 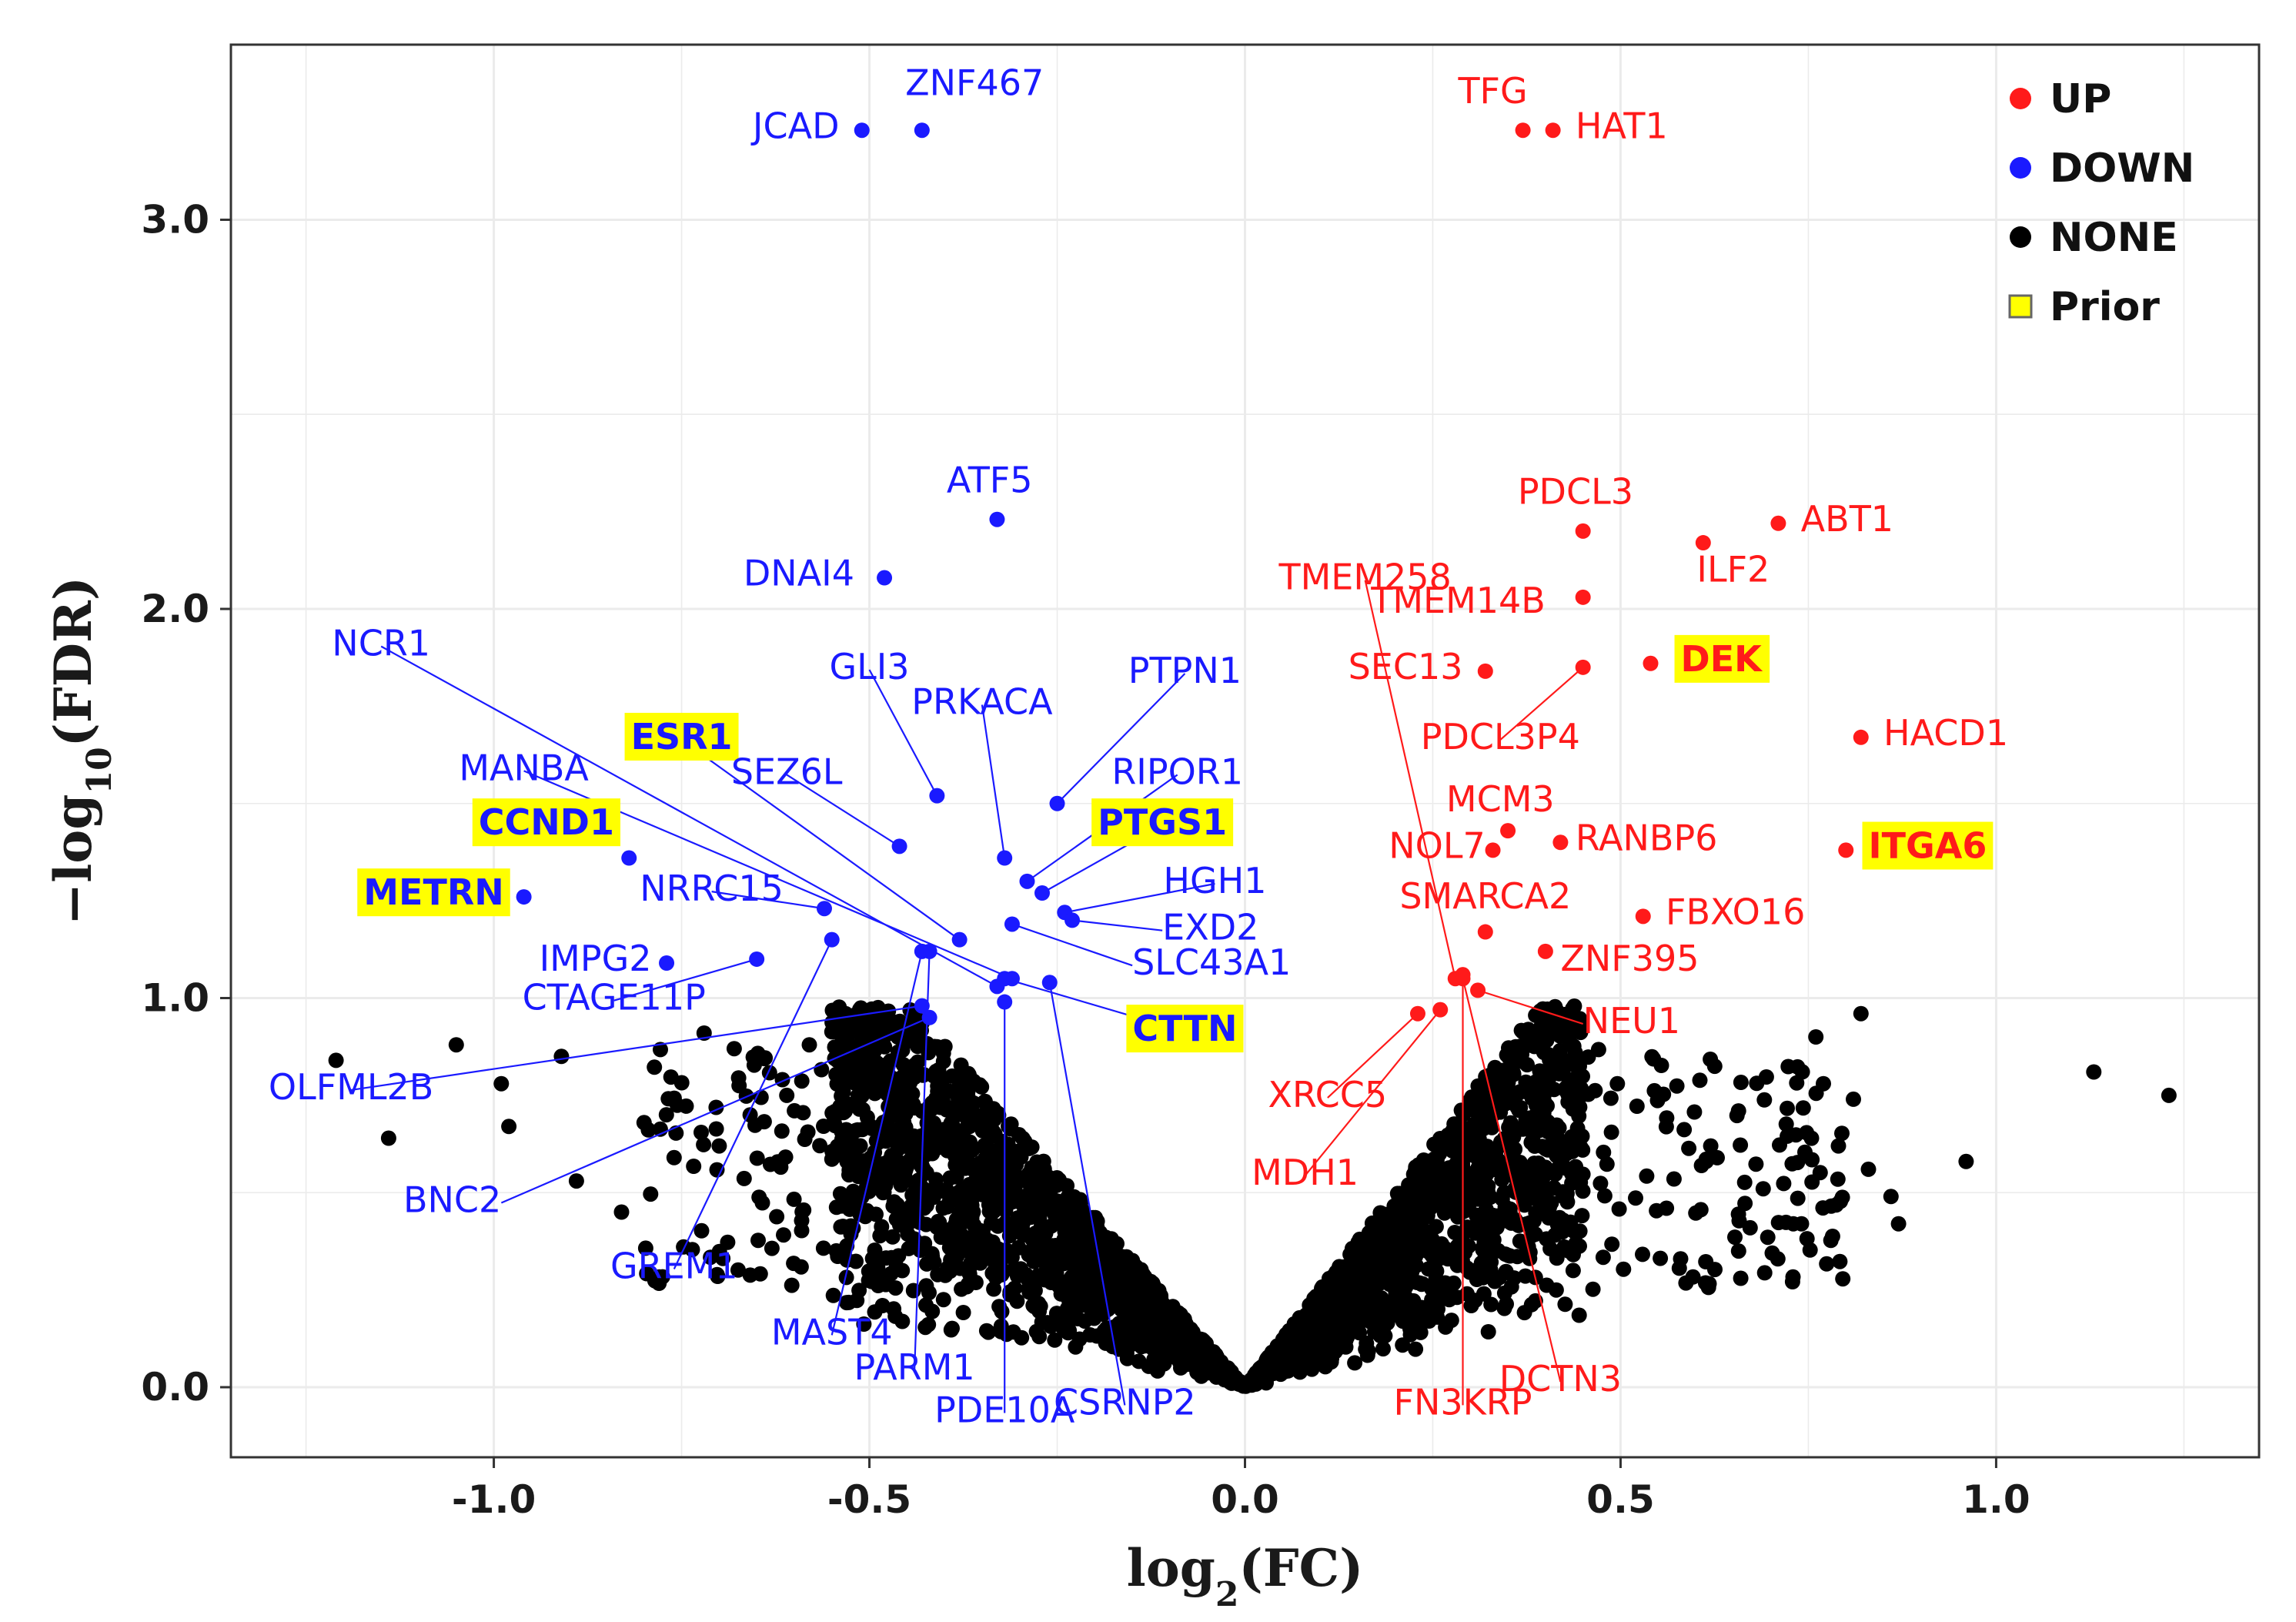 What do you see at coordinates (1492, 91) in the screenshot?
I see `gene-label-tfg: TFG` at bounding box center [1492, 91].